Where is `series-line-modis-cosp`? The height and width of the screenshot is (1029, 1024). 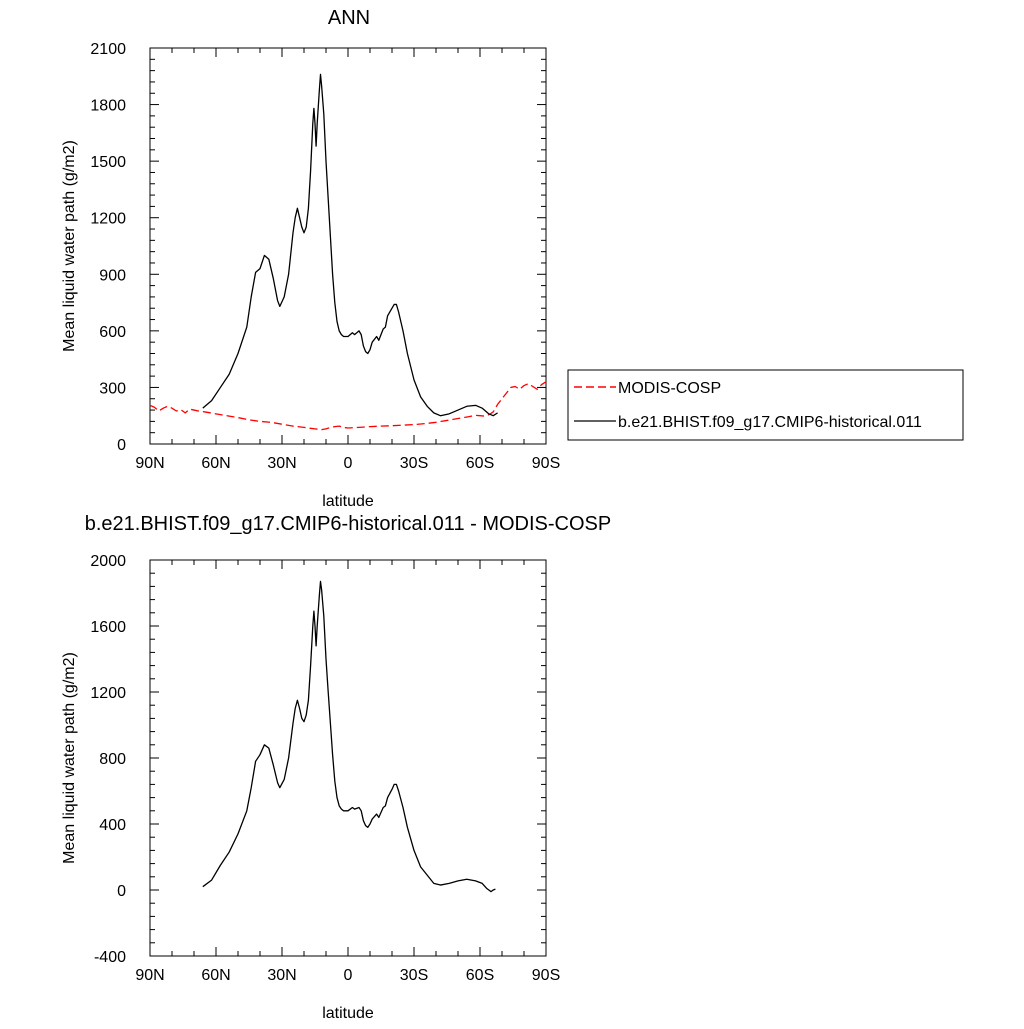
series-line-modis-cosp is located at coordinates (348, 406).